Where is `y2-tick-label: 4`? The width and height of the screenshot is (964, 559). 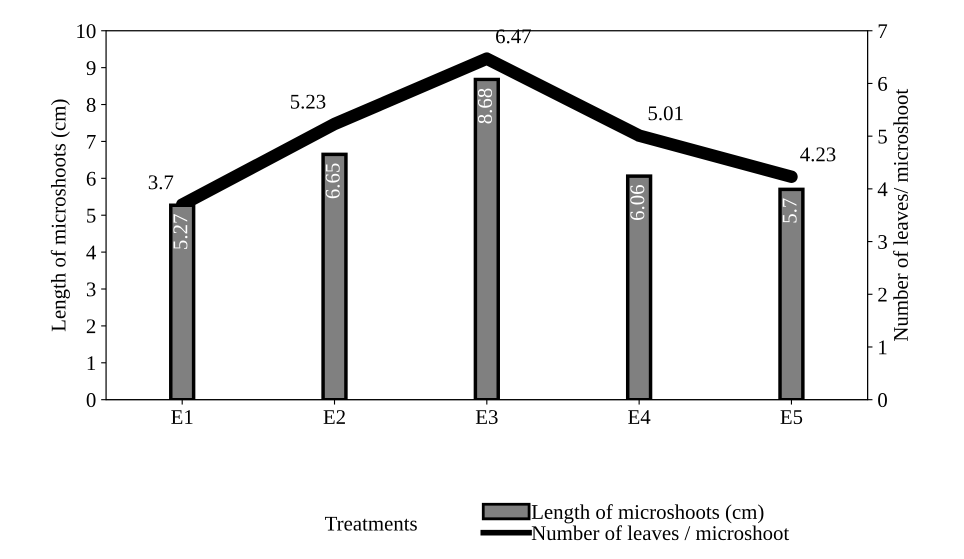
y2-tick-label: 4 is located at coordinates (883, 189).